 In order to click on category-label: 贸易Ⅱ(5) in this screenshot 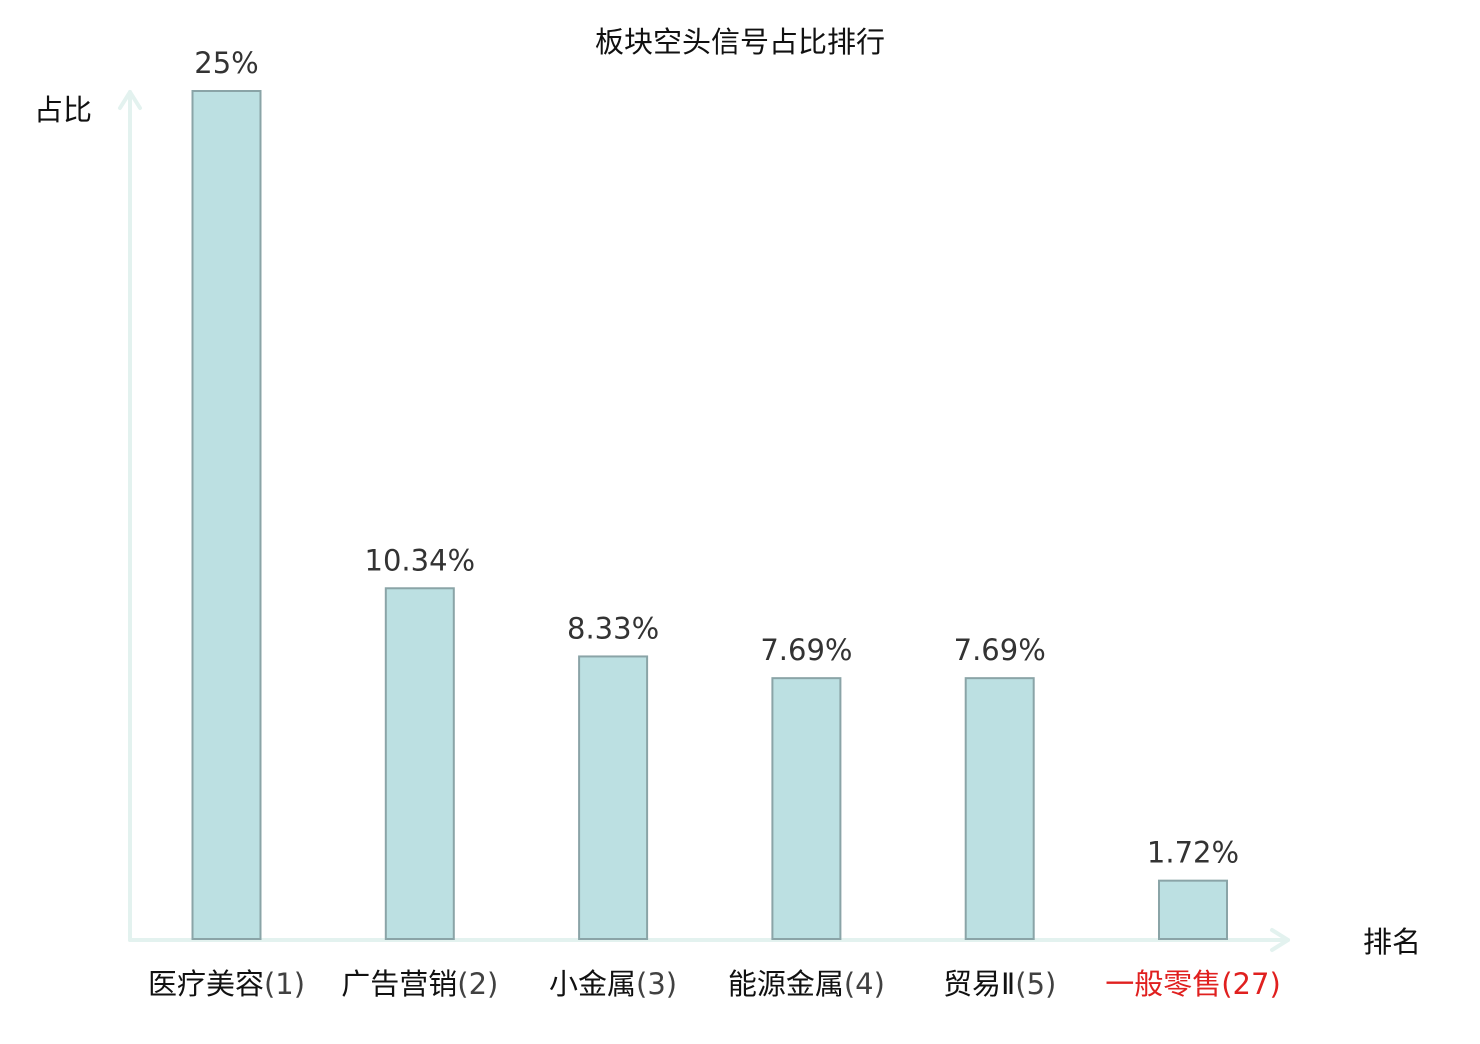, I will do `click(999, 984)`.